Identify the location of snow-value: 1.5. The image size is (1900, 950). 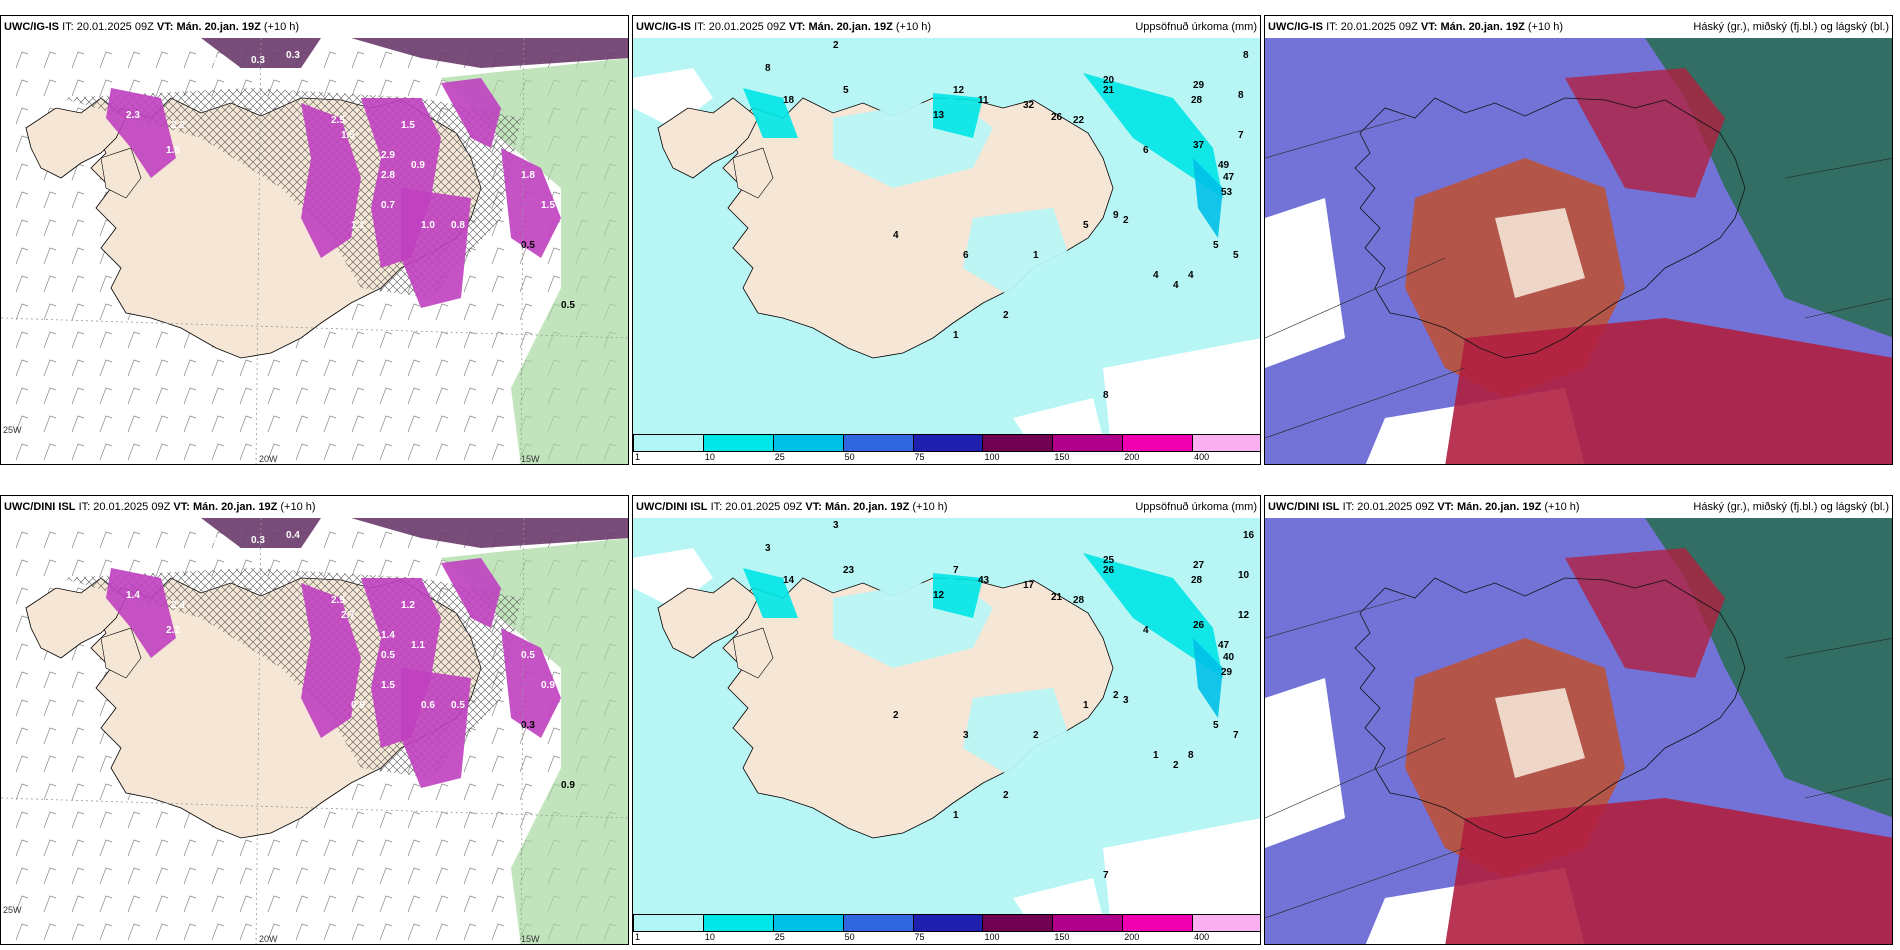
(548, 205).